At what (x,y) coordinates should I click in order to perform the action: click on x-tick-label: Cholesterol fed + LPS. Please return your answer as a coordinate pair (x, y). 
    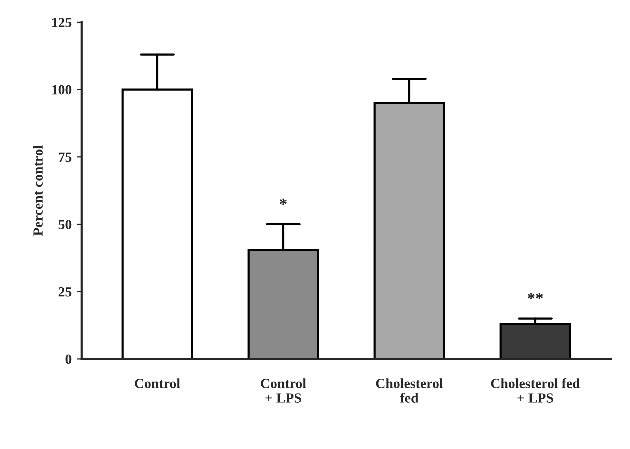
    Looking at the image, I should click on (535, 390).